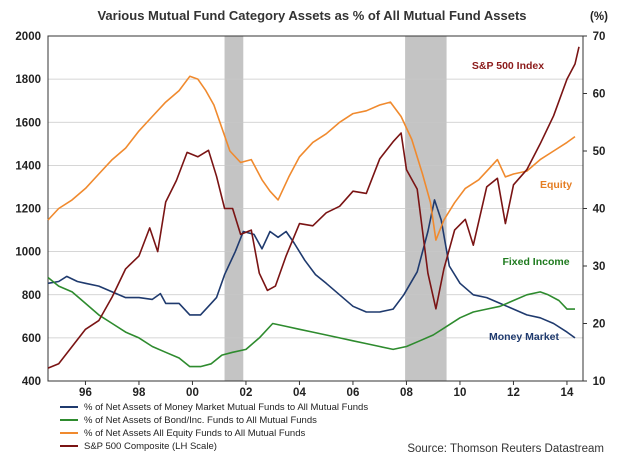 This screenshot has height=456, width=620. What do you see at coordinates (246, 393) in the screenshot?
I see `x-tick-02: 02` at bounding box center [246, 393].